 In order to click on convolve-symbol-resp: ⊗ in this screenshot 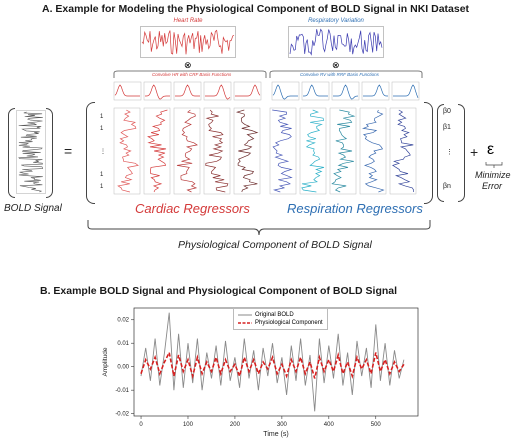, I will do `click(336, 65)`.